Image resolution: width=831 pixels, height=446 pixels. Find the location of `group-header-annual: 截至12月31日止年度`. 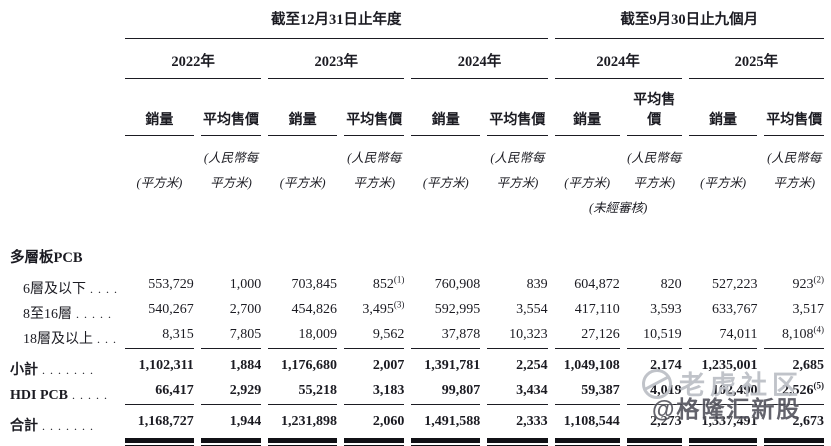

group-header-annual: 截至12月31日止年度 is located at coordinates (336, 20).